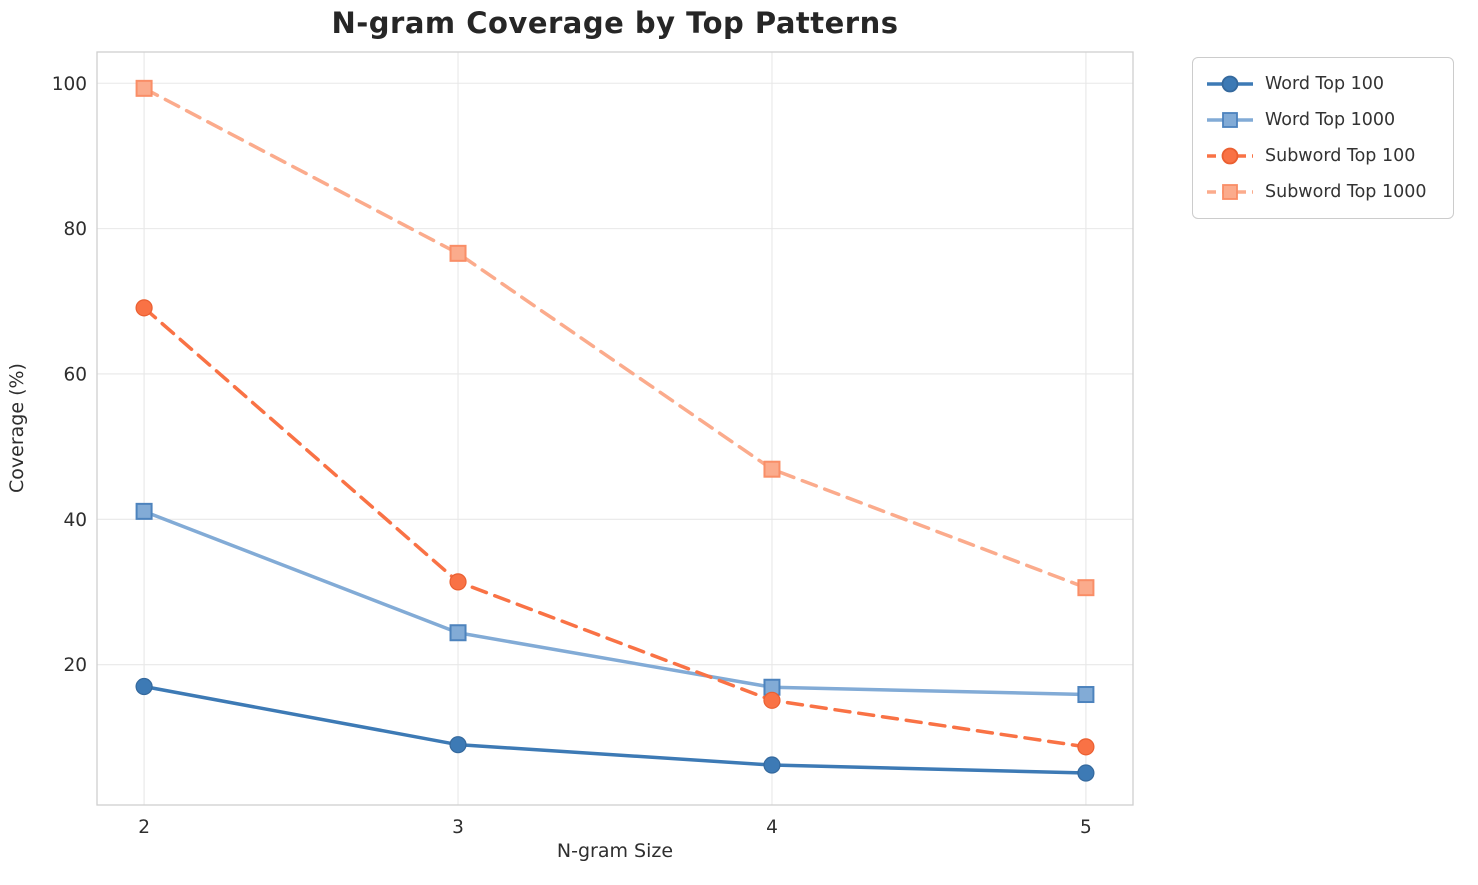 The image size is (1478, 885). What do you see at coordinates (1340, 156) in the screenshot?
I see `legend-label: Subword Top 100` at bounding box center [1340, 156].